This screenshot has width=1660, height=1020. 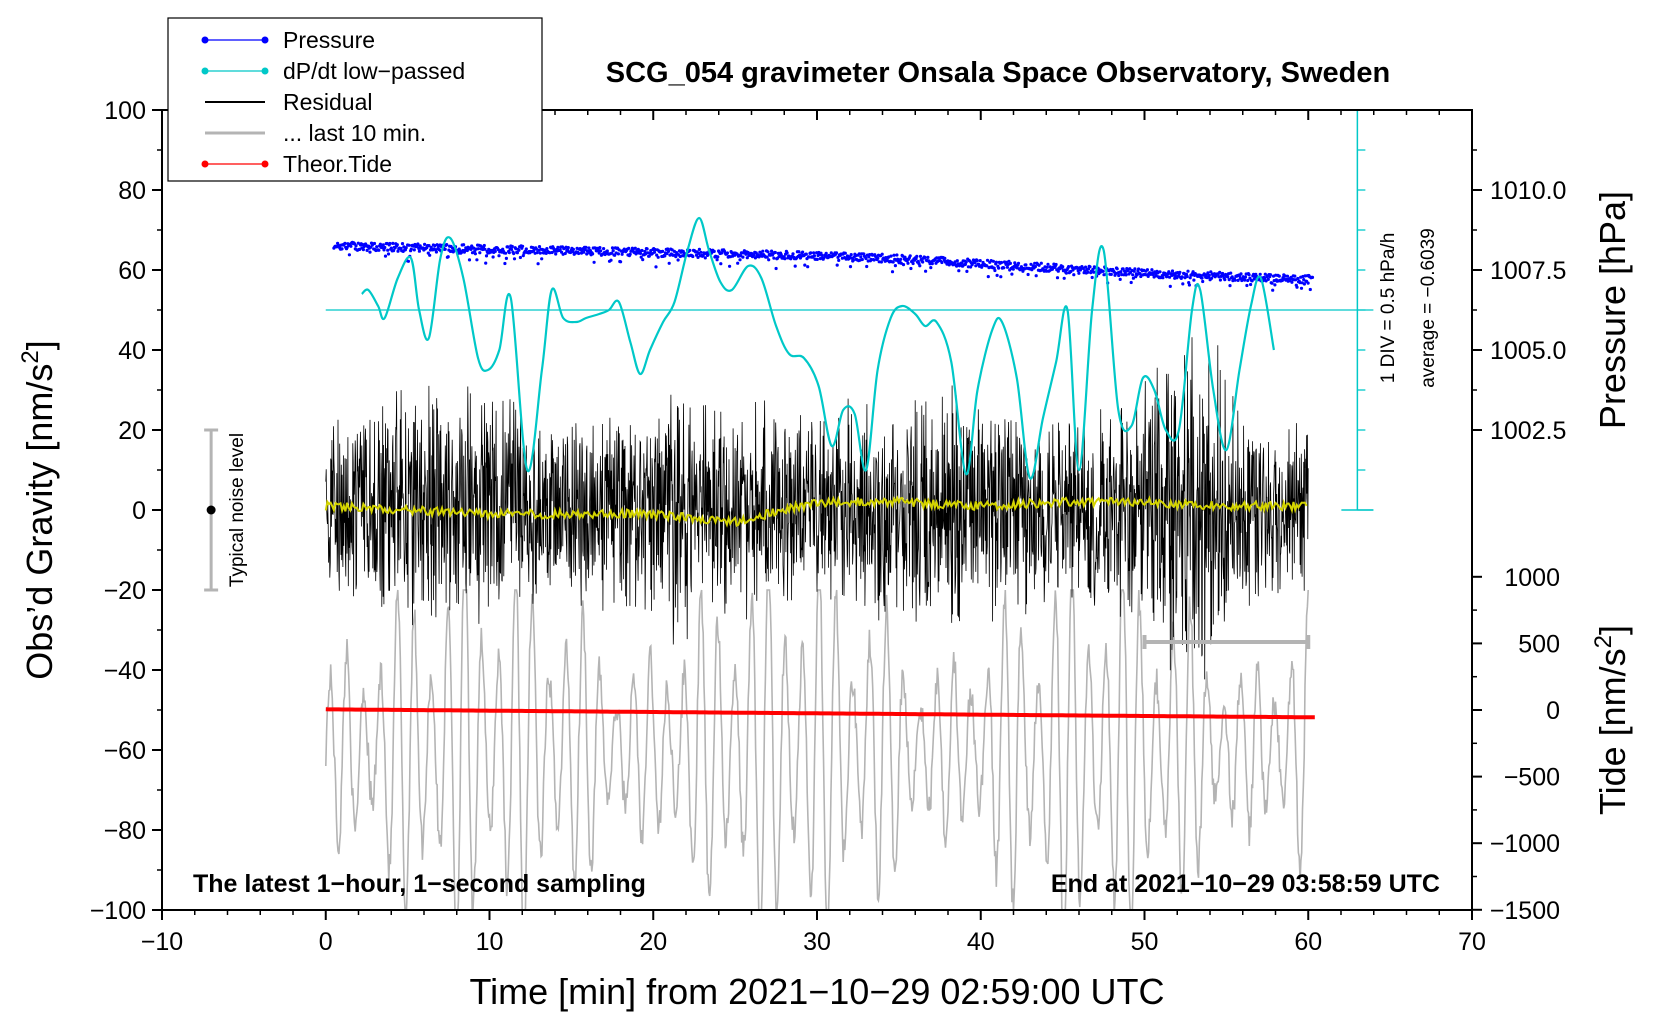 I want to click on y-axis-label-left: Obs’d Gravity [nm/s2], so click(x=38, y=509).